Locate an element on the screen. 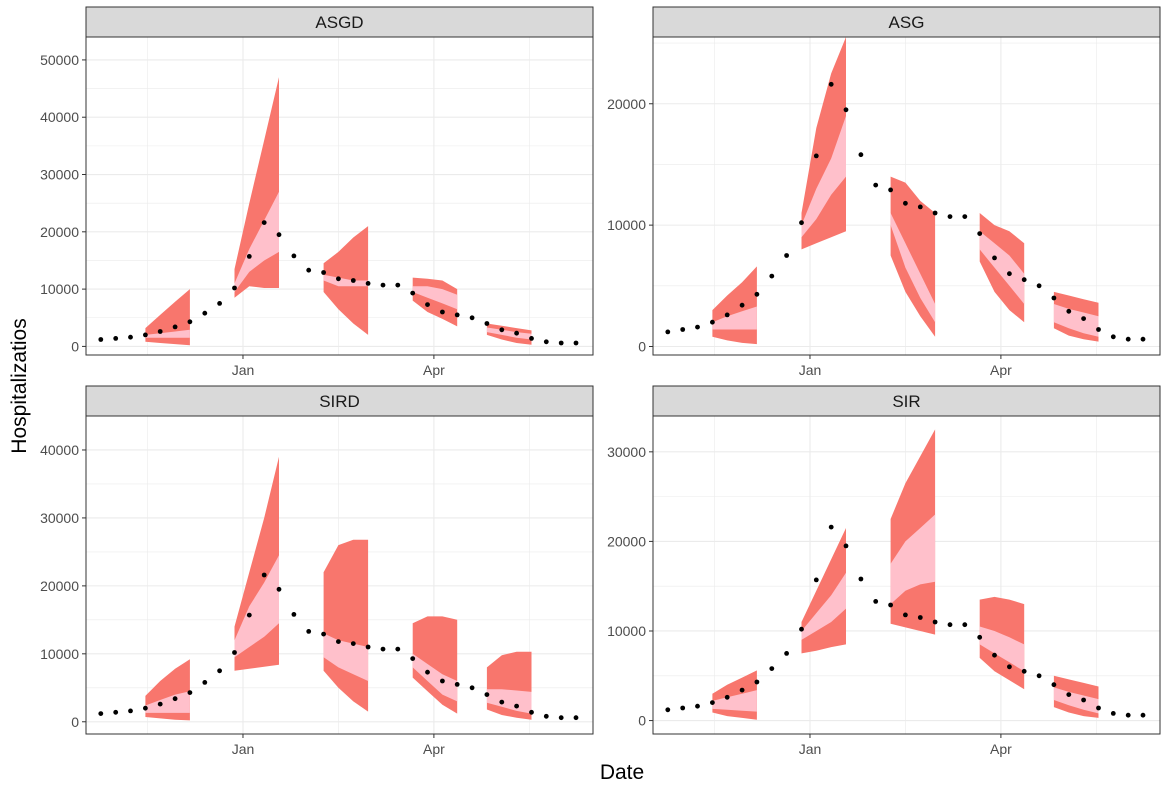 The width and height of the screenshot is (1167, 791). strip-label: ASGD is located at coordinates (339, 22).